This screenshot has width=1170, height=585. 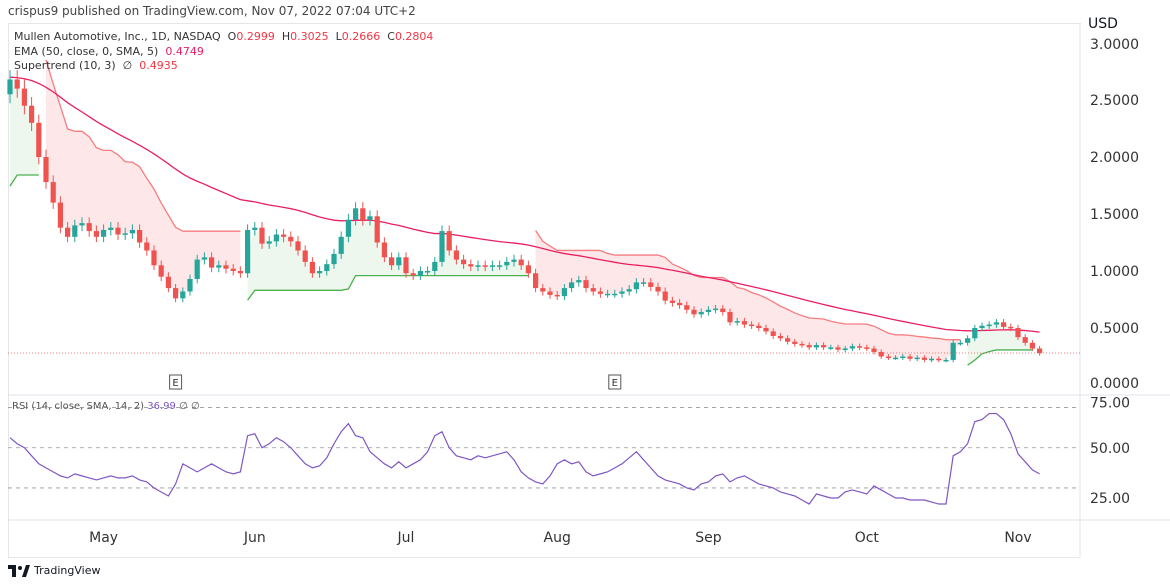 What do you see at coordinates (1114, 272) in the screenshot?
I see `price-tick-label: 1.0000` at bounding box center [1114, 272].